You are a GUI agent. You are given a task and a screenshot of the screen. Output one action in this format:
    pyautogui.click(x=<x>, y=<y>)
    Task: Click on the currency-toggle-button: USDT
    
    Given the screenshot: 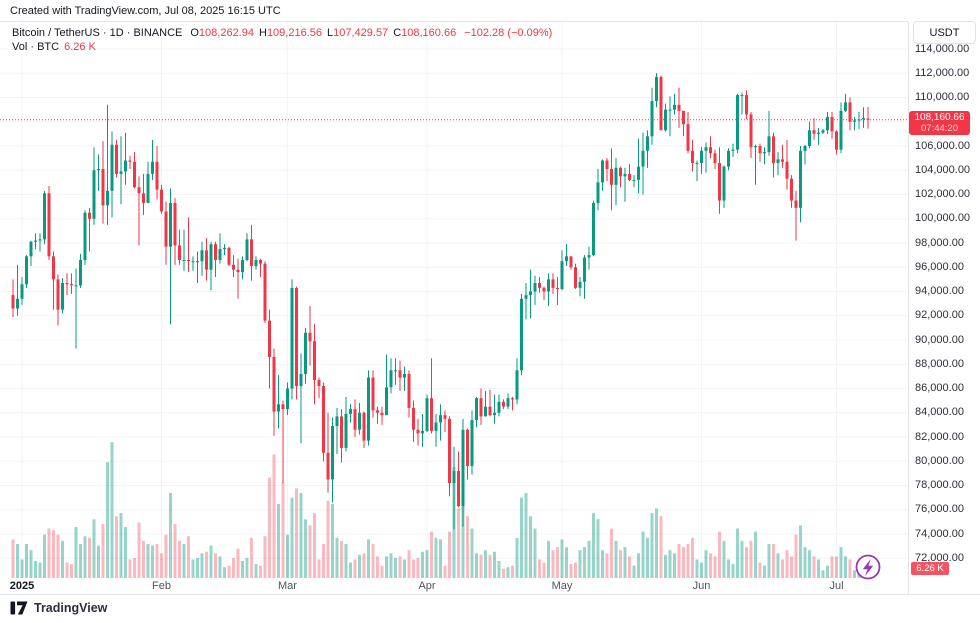 What is the action you would take?
    pyautogui.click(x=944, y=32)
    